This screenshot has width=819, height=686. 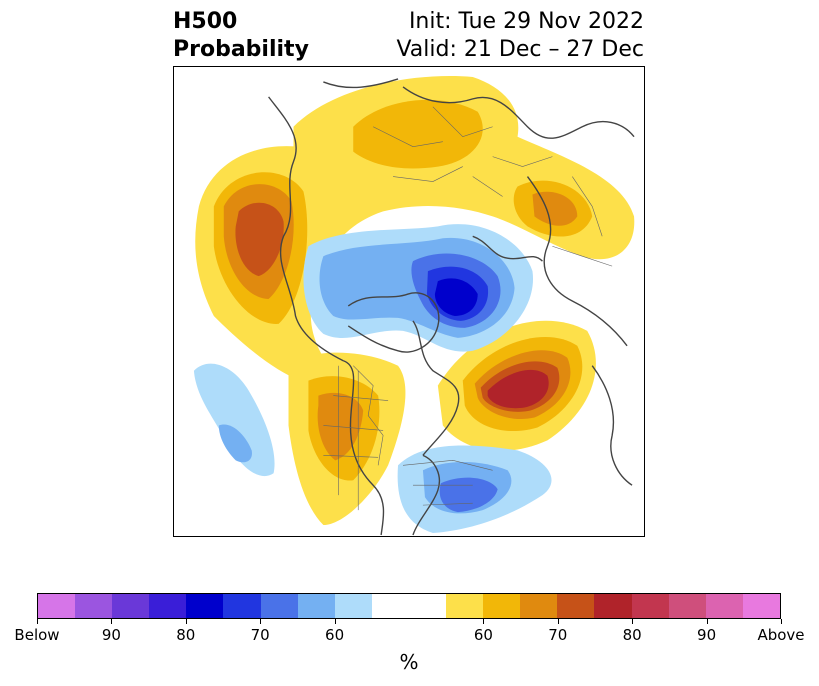 What do you see at coordinates (37, 635) in the screenshot?
I see `colorbar-tick-label: Below` at bounding box center [37, 635].